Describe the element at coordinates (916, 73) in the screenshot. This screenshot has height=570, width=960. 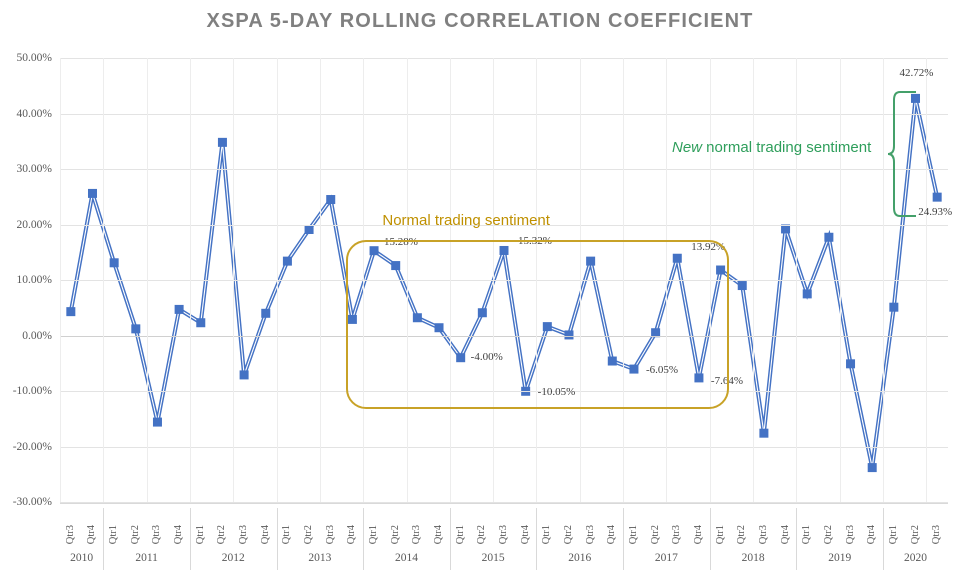
I see `data-point-label: 42.72%` at that location.